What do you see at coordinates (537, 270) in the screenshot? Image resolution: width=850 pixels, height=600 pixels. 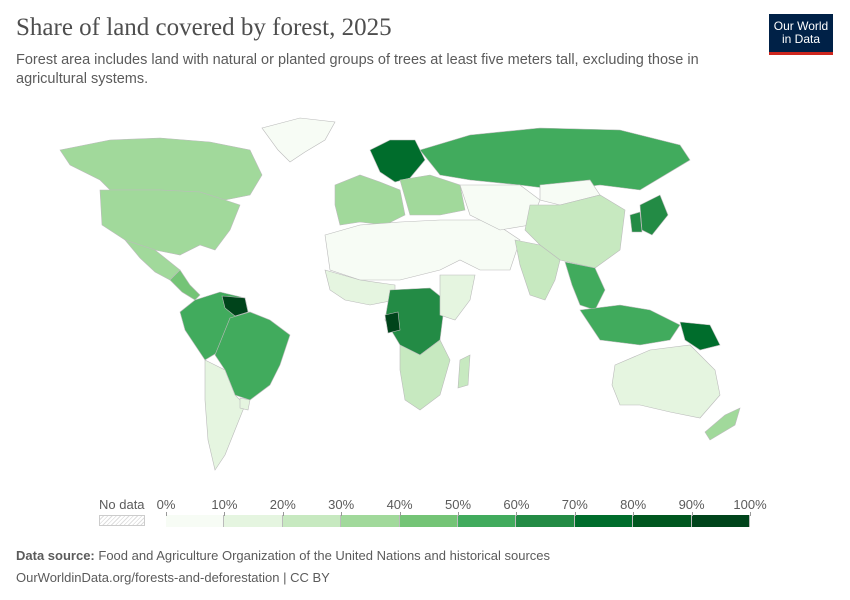 I see `region-india` at bounding box center [537, 270].